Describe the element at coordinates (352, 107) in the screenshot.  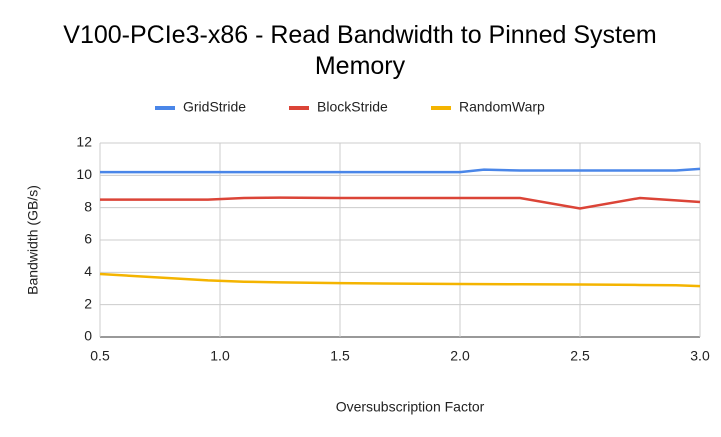
I see `legend-label: BlockStride` at that location.